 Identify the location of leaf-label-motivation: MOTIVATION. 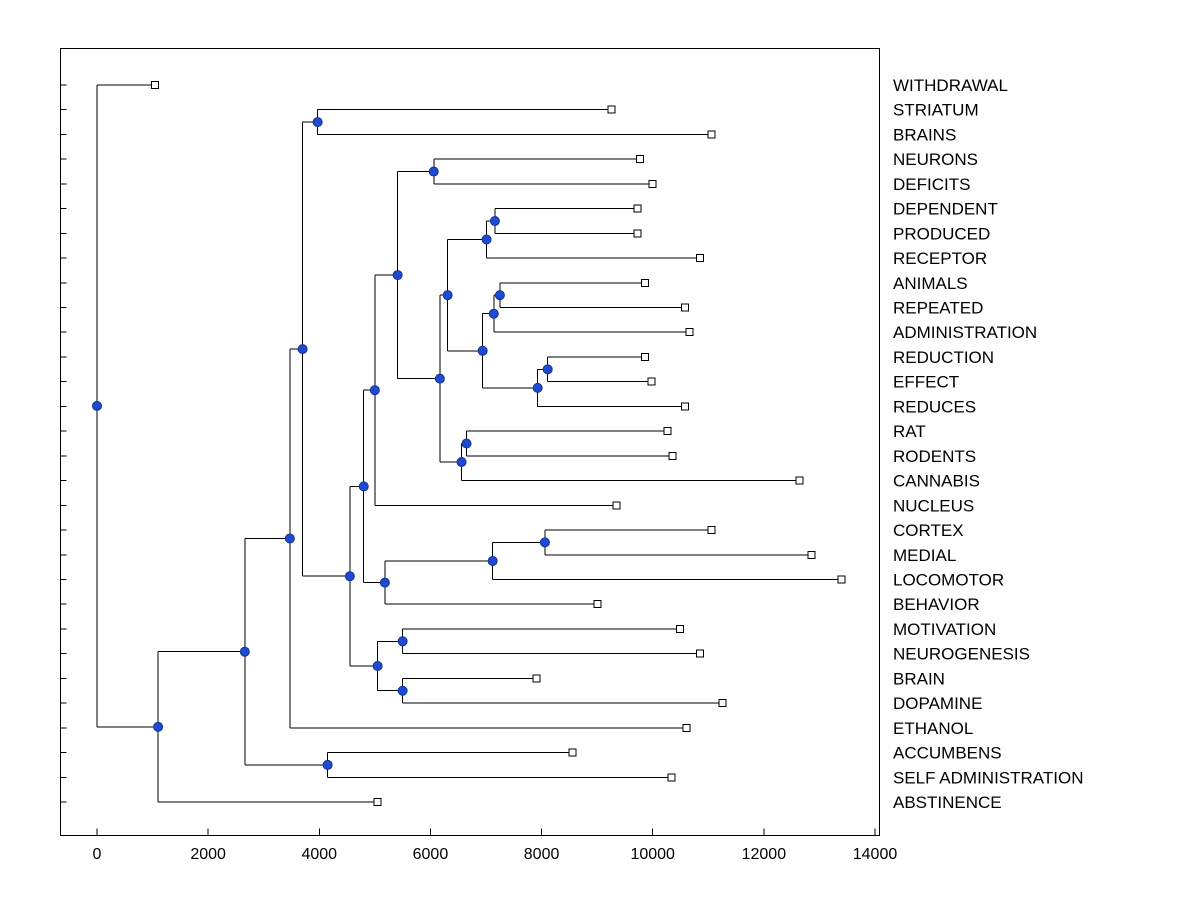
(944, 629).